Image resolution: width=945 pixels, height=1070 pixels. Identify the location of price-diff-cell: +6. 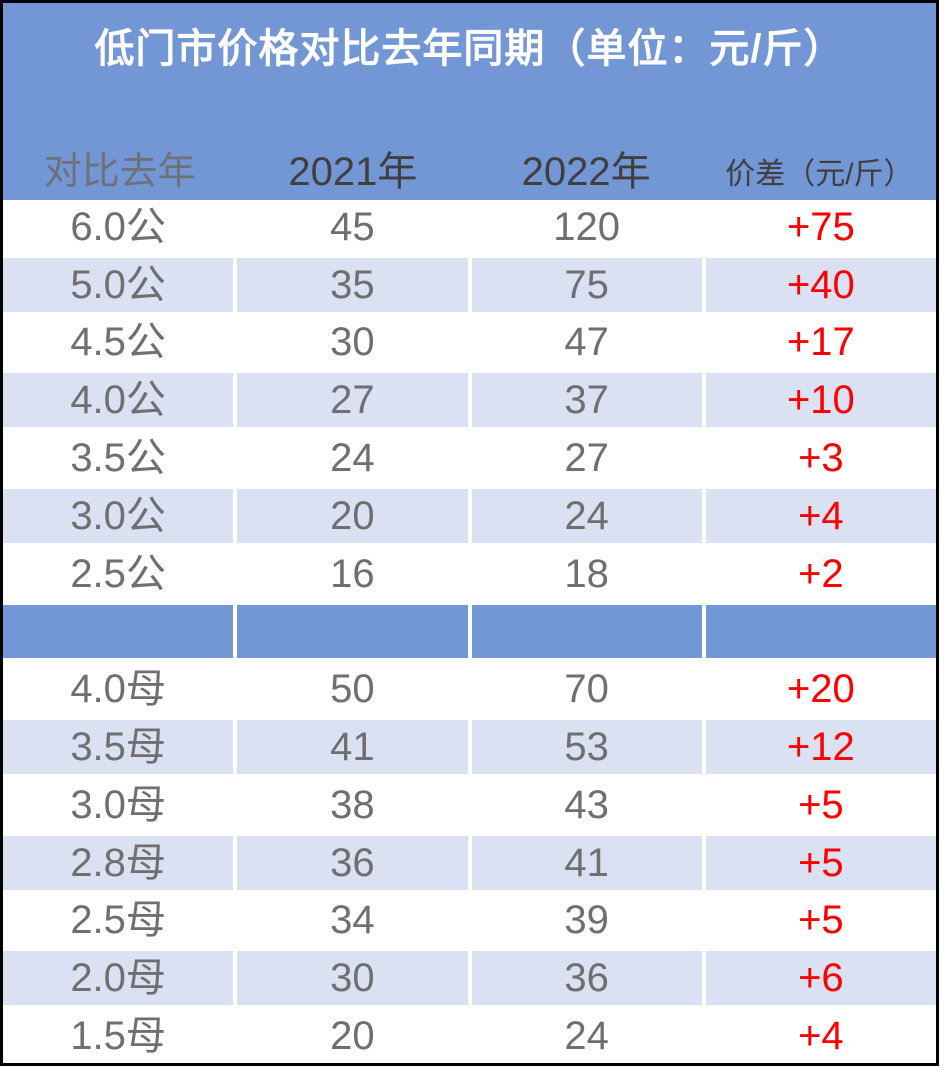
(820, 978).